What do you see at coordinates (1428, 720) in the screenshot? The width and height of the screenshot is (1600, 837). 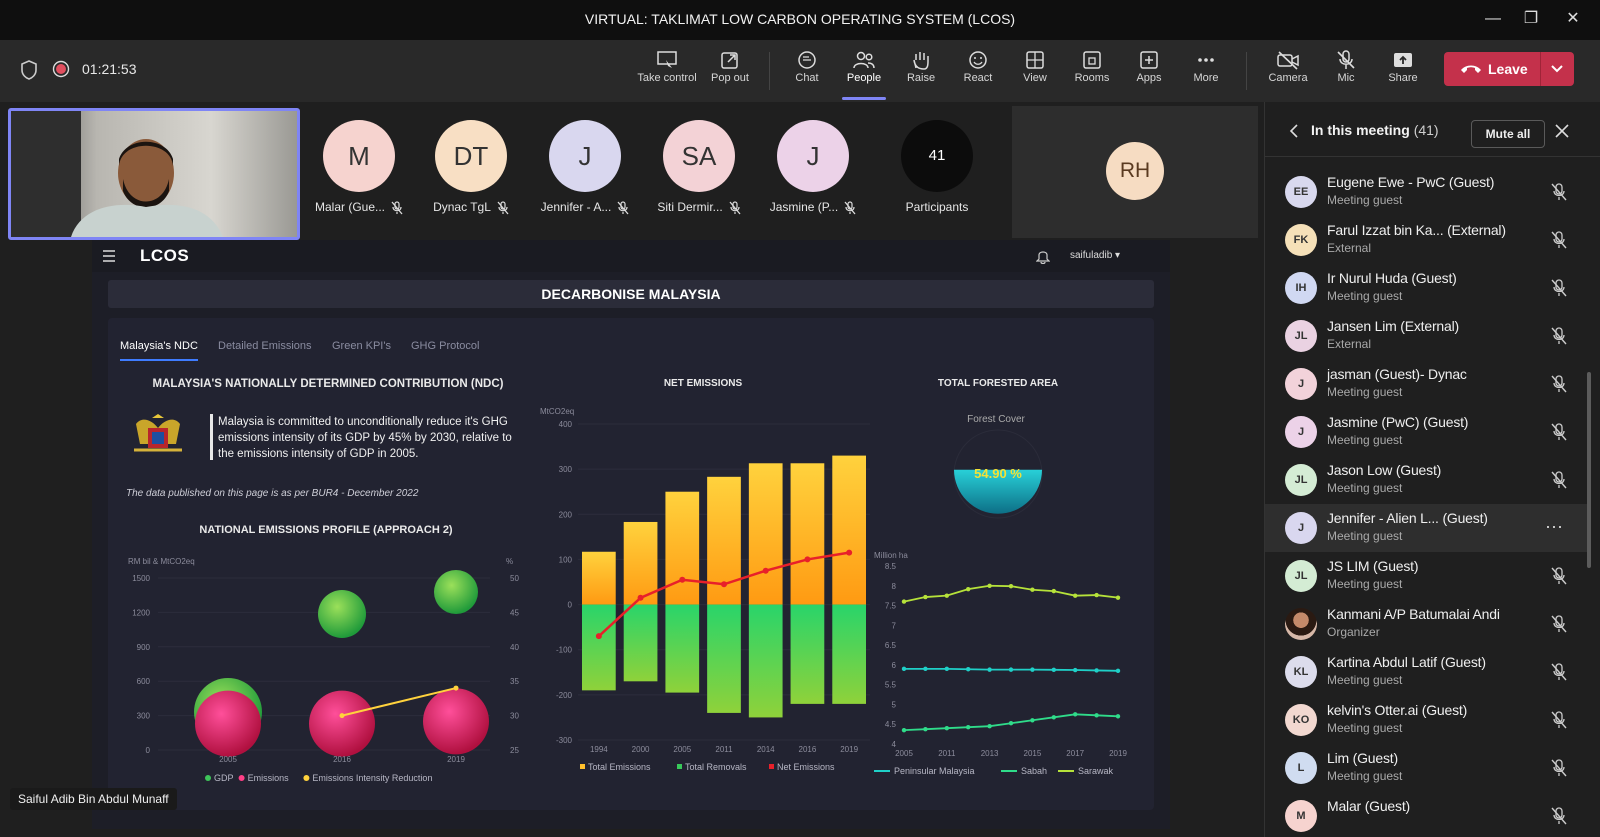 I see `roster-row: KO kelvin's Otter.ai (Guest) Meeting guest` at bounding box center [1428, 720].